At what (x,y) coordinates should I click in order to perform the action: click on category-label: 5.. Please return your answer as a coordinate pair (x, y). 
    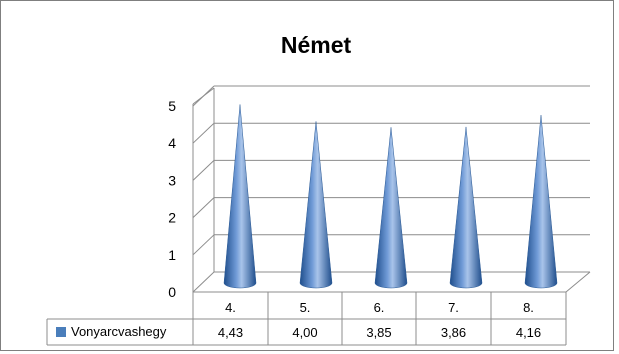
    Looking at the image, I should click on (305, 307).